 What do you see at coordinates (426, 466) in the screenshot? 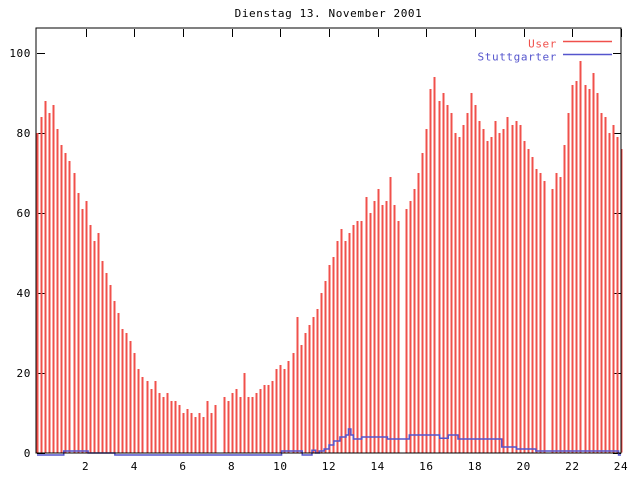
I see `x-tick-label: 16` at bounding box center [426, 466].